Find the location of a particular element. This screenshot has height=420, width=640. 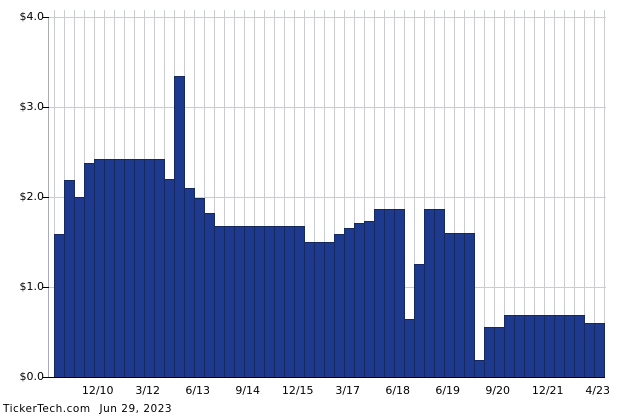

x-axis-label: 9/20 is located at coordinates (498, 390).